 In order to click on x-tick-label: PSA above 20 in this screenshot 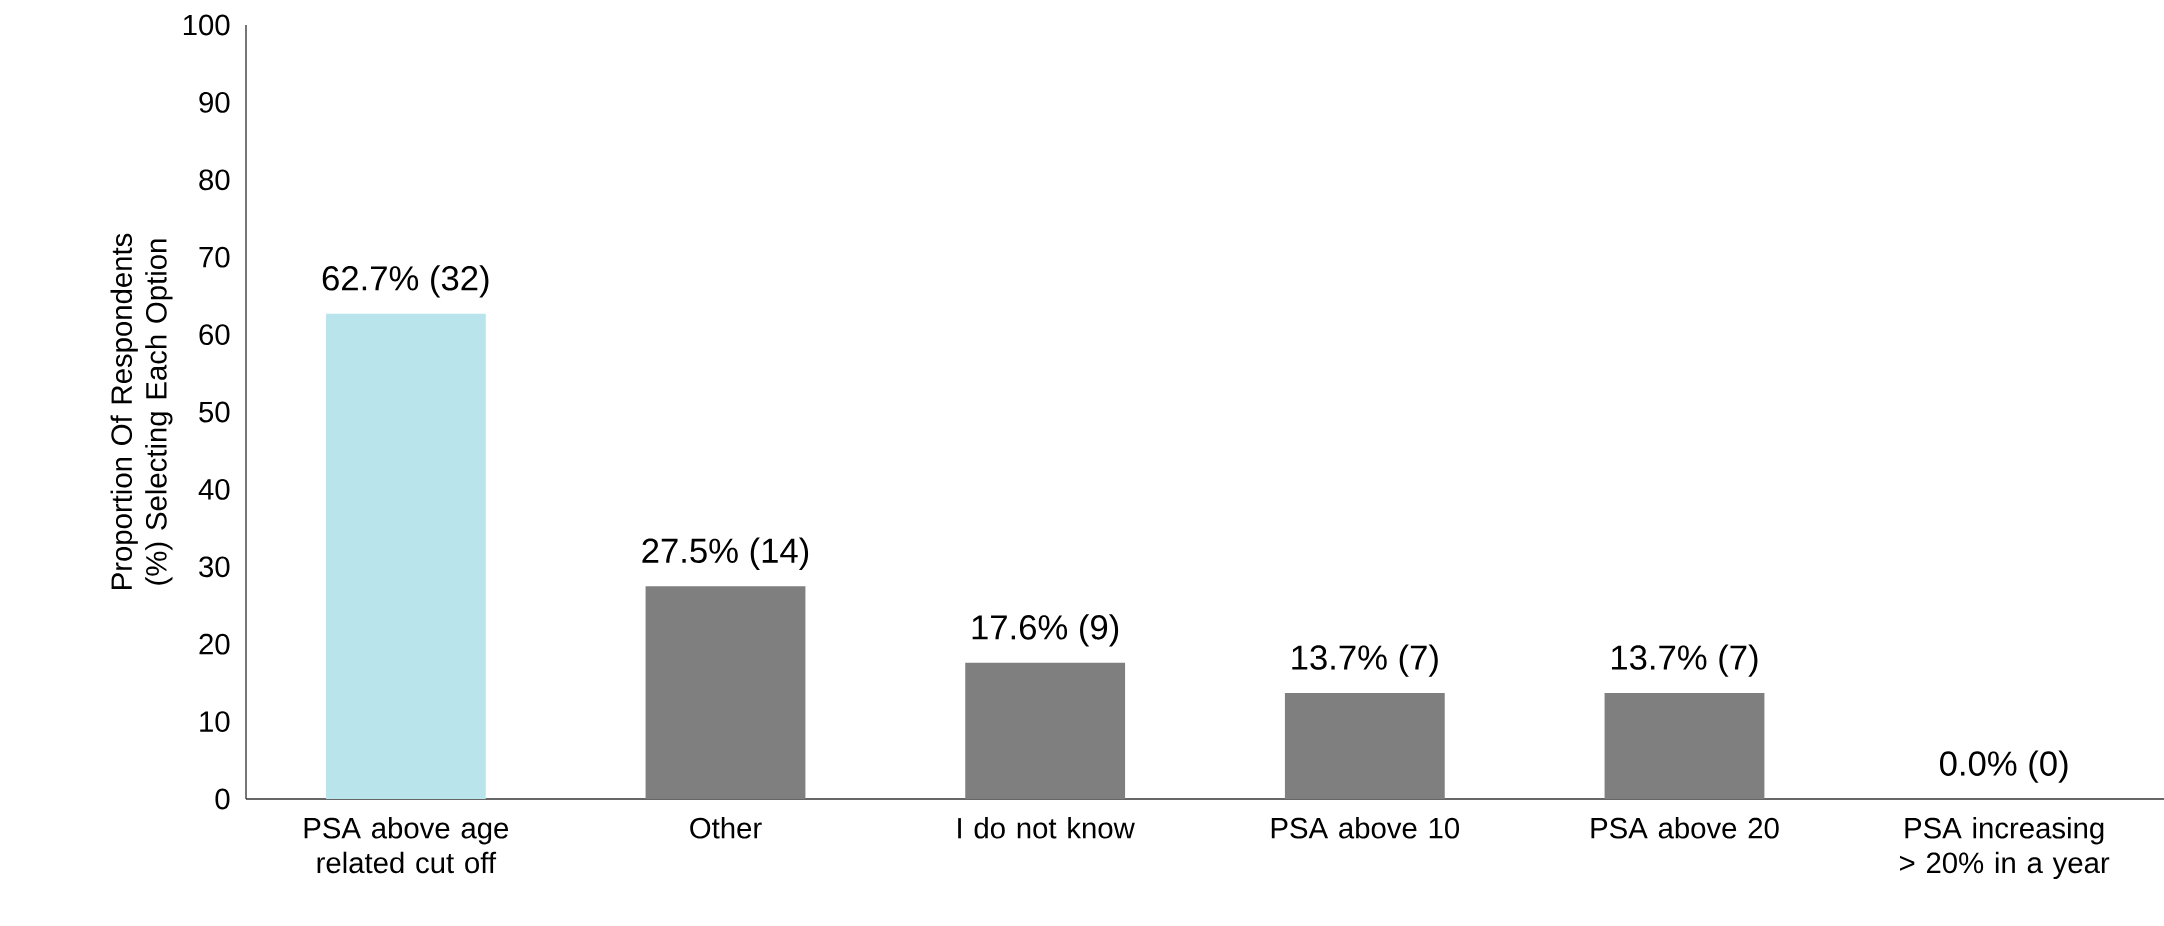, I will do `click(1685, 828)`.